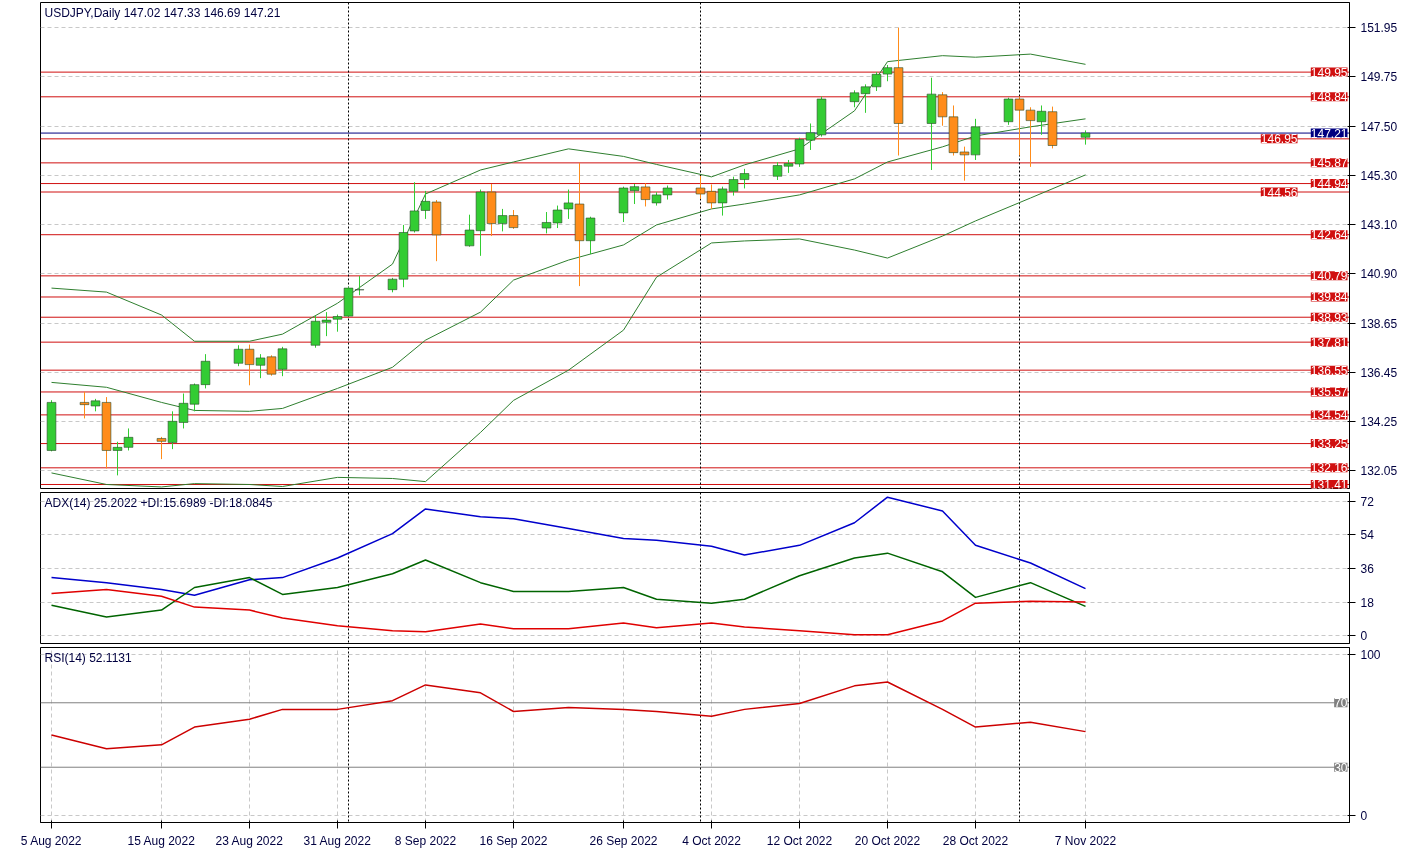  What do you see at coordinates (1379, 77) in the screenshot?
I see `y-tick-label: 149.75` at bounding box center [1379, 77].